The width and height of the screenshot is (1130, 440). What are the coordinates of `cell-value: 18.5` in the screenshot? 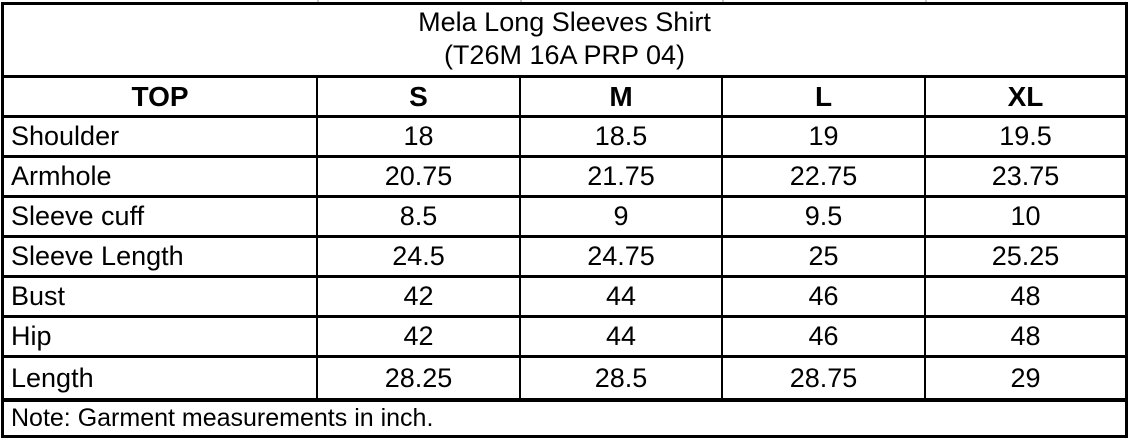 It's located at (622, 138).